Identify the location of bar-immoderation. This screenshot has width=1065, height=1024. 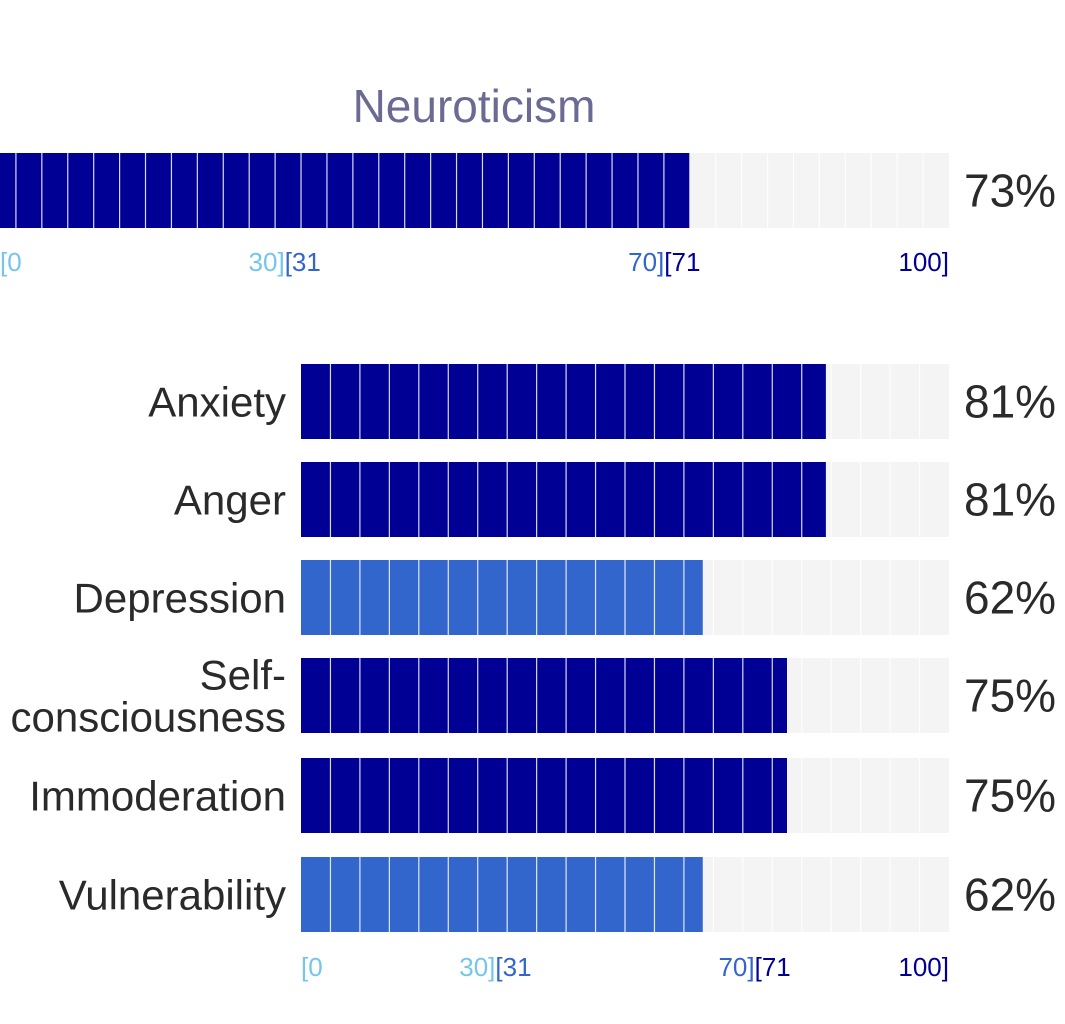
(544, 795).